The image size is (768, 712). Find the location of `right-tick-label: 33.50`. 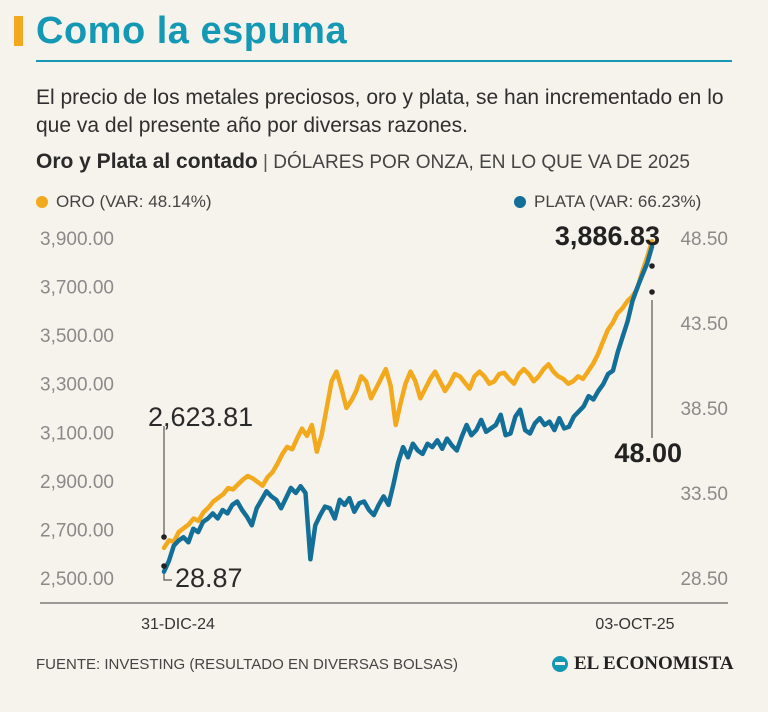

right-tick-label: 33.50 is located at coordinates (704, 494).